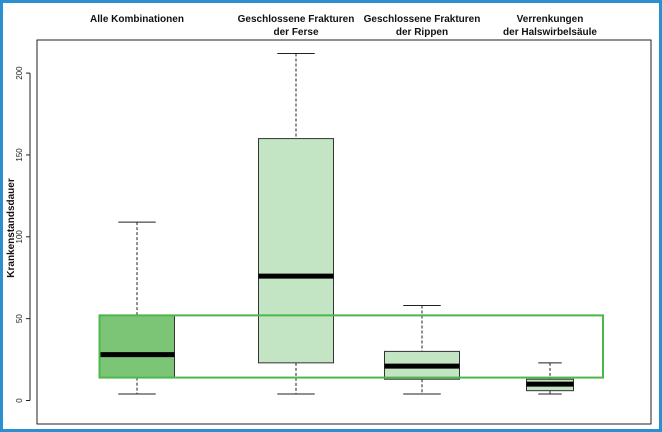 This screenshot has width=662, height=432. What do you see at coordinates (550, 26) in the screenshot?
I see `category-label: Verrenkungen der Halswirbelsäule` at bounding box center [550, 26].